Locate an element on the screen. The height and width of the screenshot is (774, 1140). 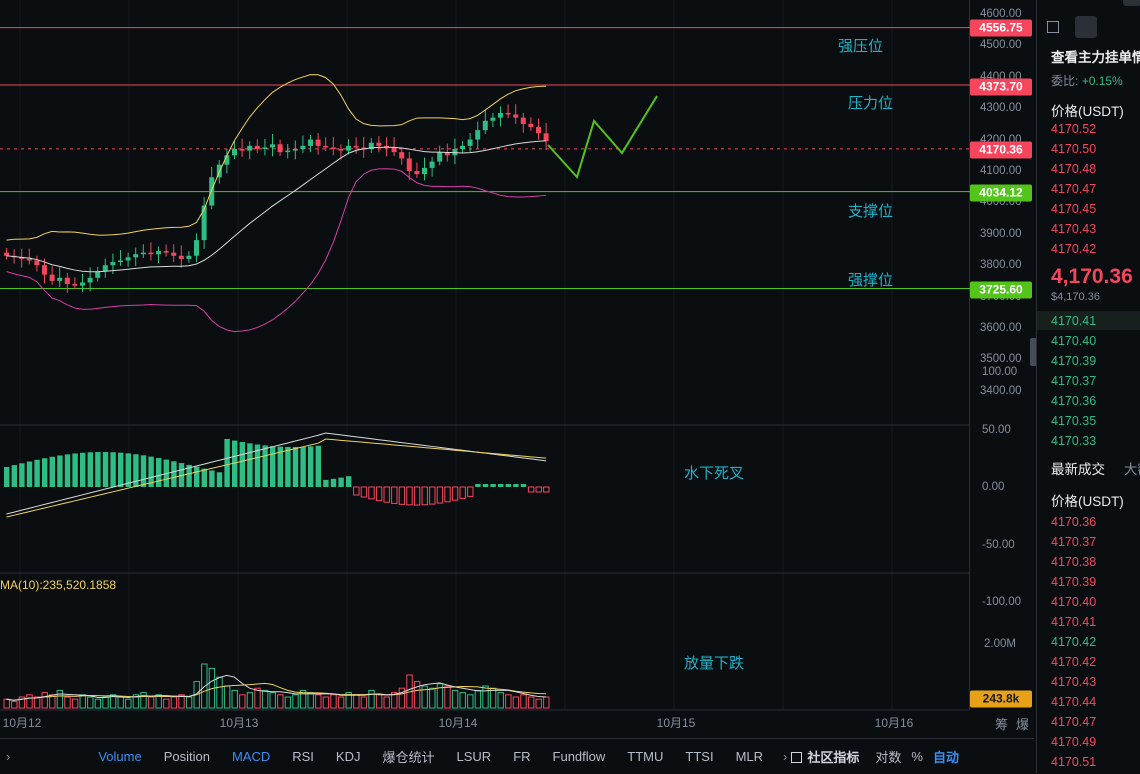
trade-row: 4170.43 is located at coordinates (1074, 682).